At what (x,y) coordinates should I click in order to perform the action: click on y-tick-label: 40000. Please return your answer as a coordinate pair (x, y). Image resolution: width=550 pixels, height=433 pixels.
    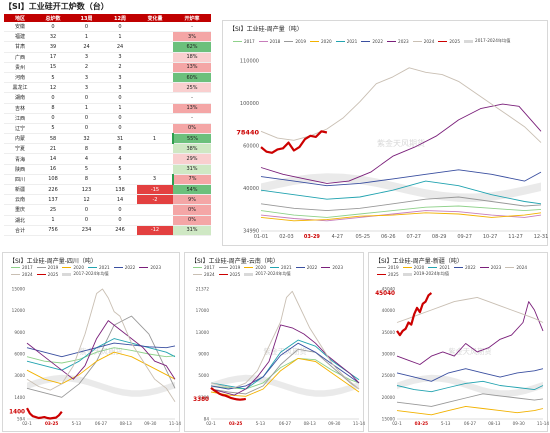
    Looking at the image, I should click on (251, 189).